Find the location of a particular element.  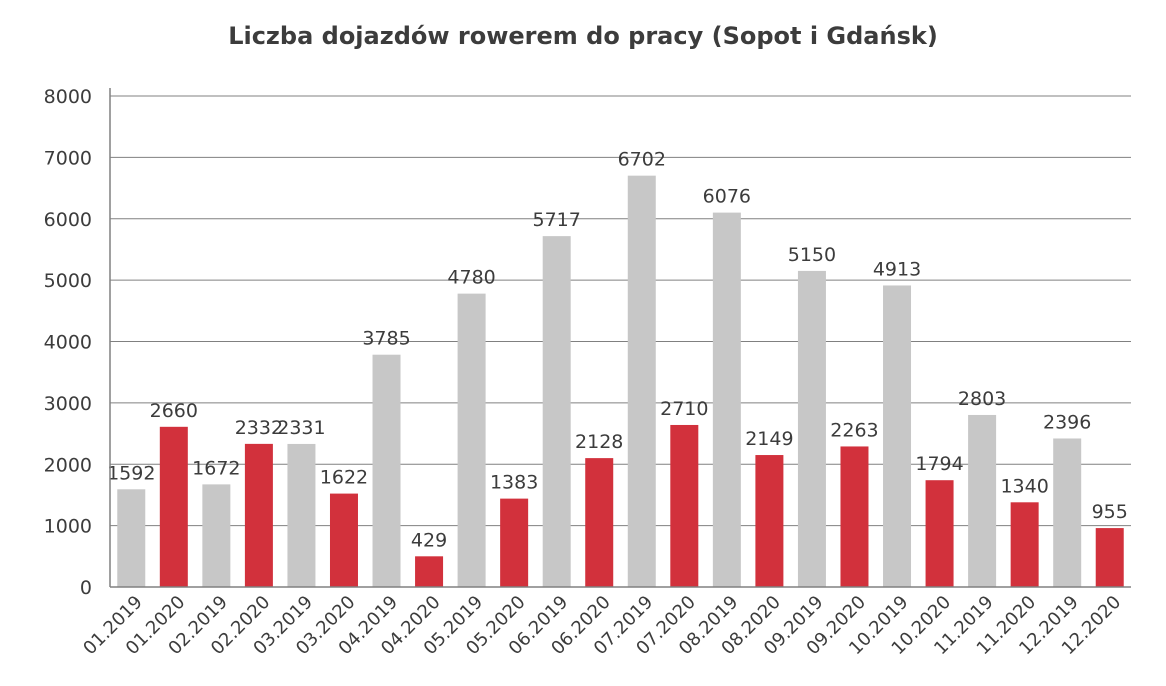

data-label: 2332 is located at coordinates (259, 428).